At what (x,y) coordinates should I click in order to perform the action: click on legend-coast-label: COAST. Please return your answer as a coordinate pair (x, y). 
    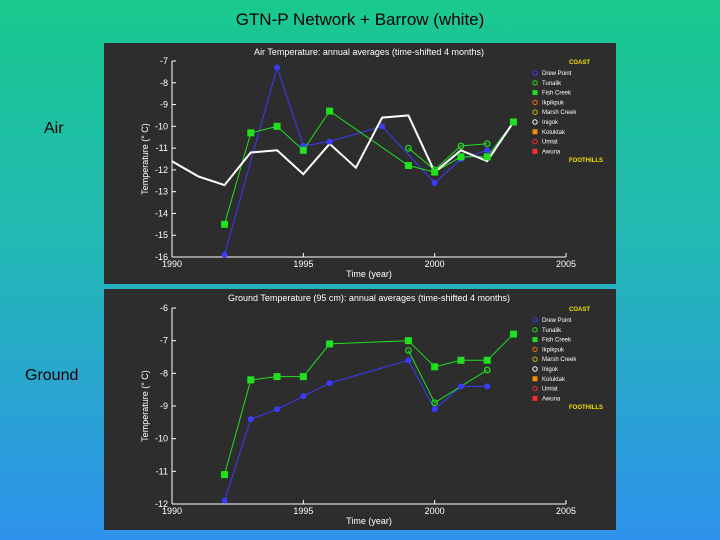
    Looking at the image, I should click on (579, 310).